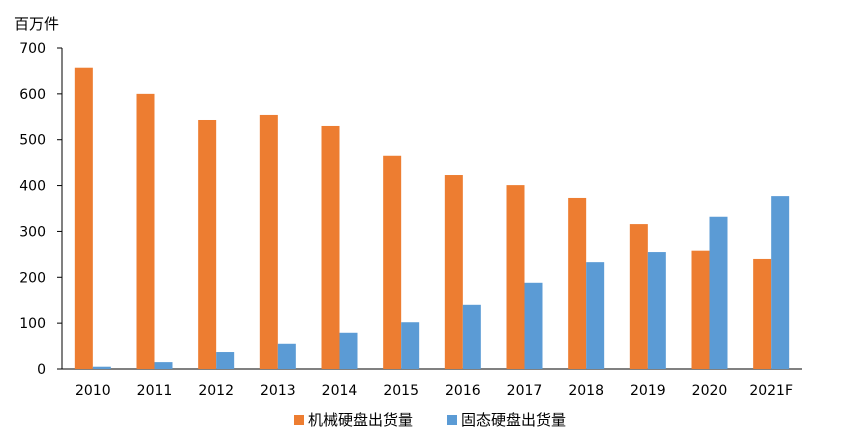 This screenshot has width=846, height=446. Describe the element at coordinates (718, 292) in the screenshot. I see `bar-ssd-2020` at that location.